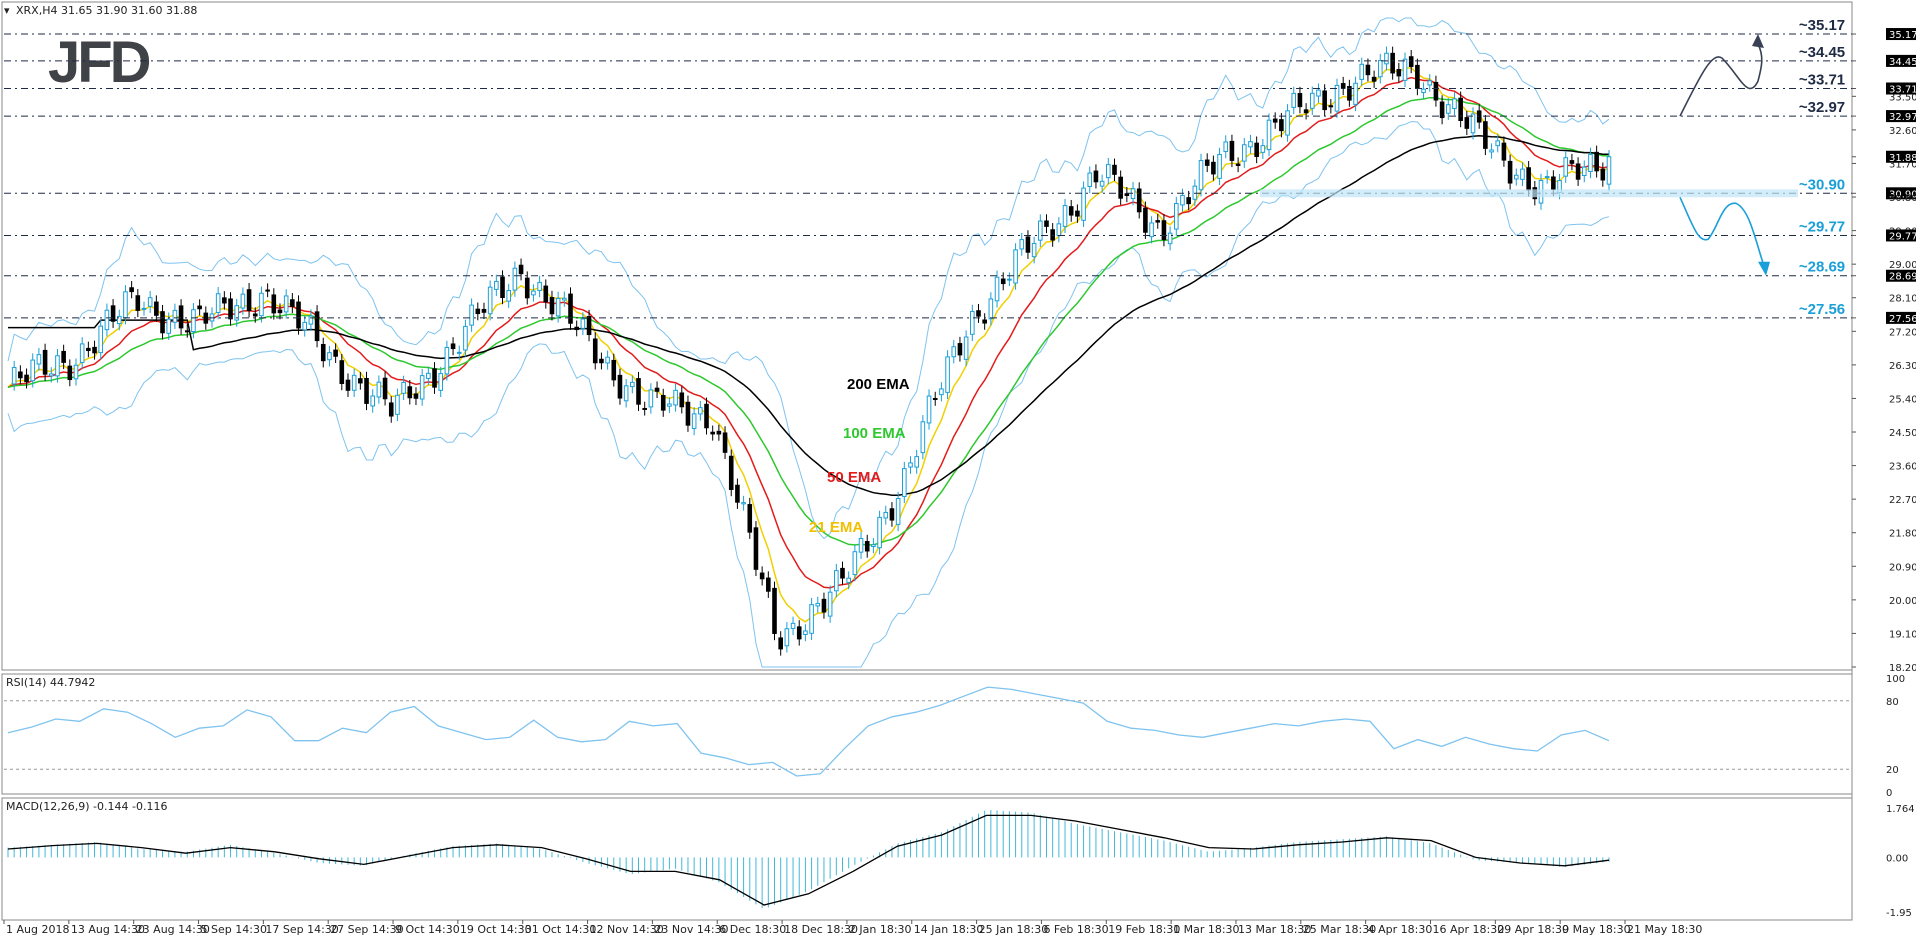 The image size is (1916, 936). What do you see at coordinates (1274, 929) in the screenshot?
I see `time-tick-label: 13 Mar 18:30` at bounding box center [1274, 929].